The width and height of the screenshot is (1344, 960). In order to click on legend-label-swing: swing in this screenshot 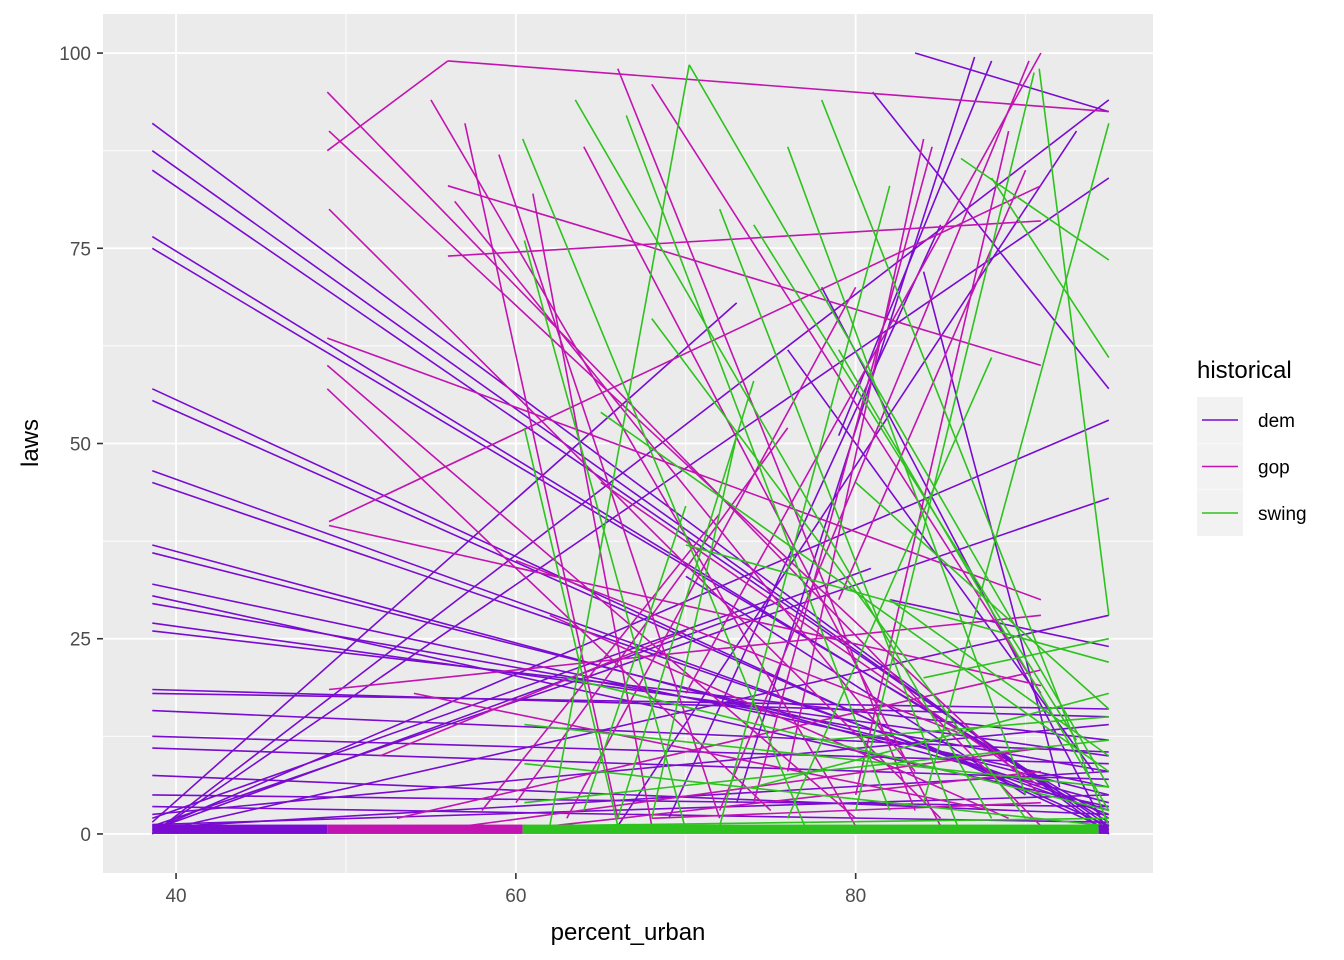, I will do `click(1282, 514)`.